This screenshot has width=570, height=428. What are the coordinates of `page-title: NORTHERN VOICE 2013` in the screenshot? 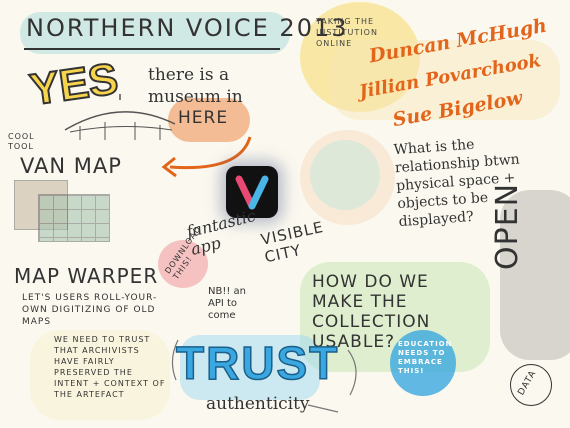 It's located at (187, 28).